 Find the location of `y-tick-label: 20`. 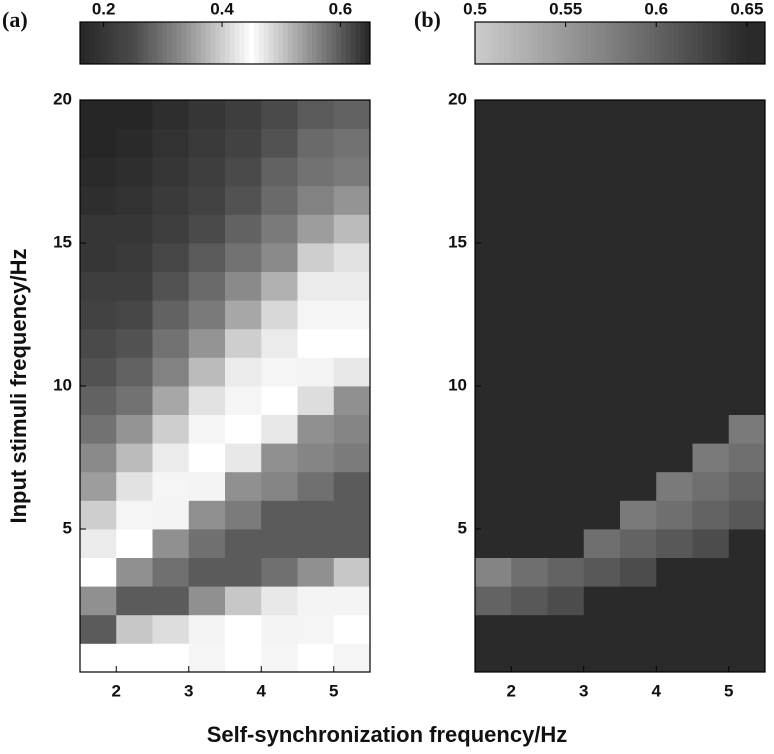

y-tick-label: 20 is located at coordinates (457, 98).